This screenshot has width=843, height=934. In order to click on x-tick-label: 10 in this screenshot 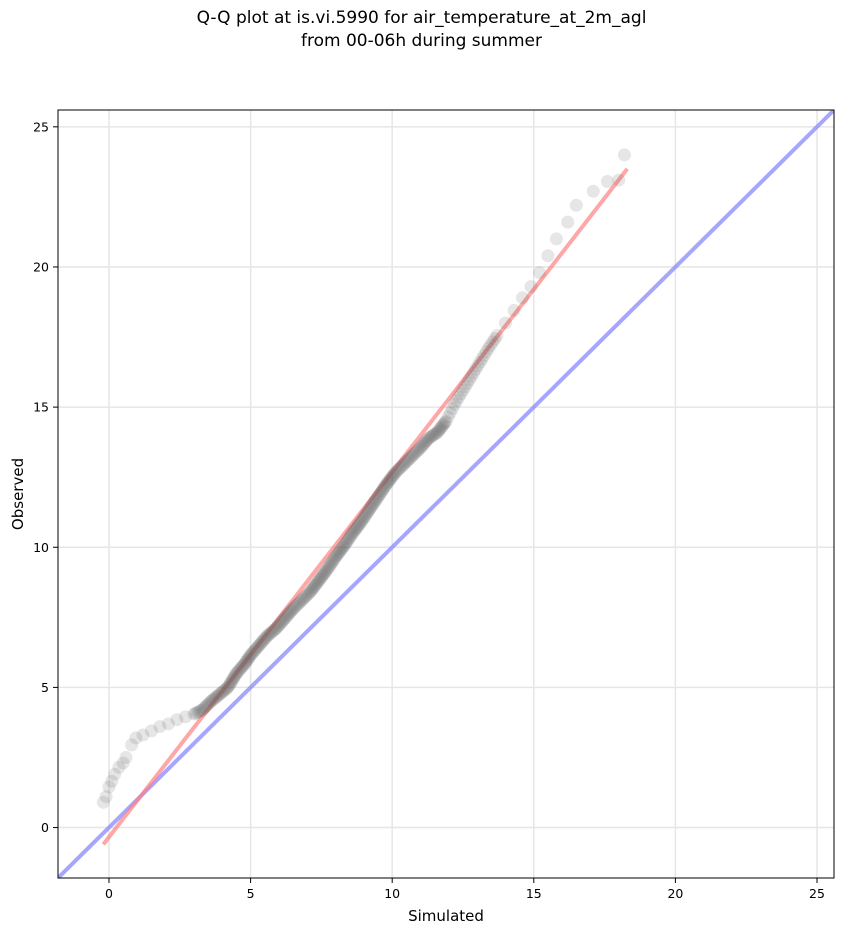, I will do `click(392, 893)`.